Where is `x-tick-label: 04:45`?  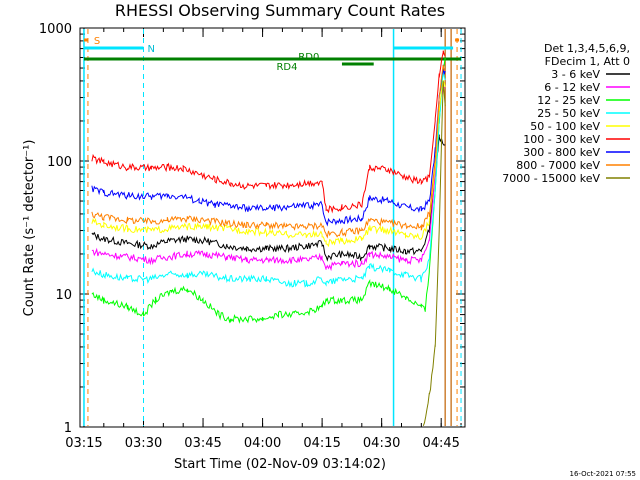 x-tick-label: 04:45 is located at coordinates (440, 443).